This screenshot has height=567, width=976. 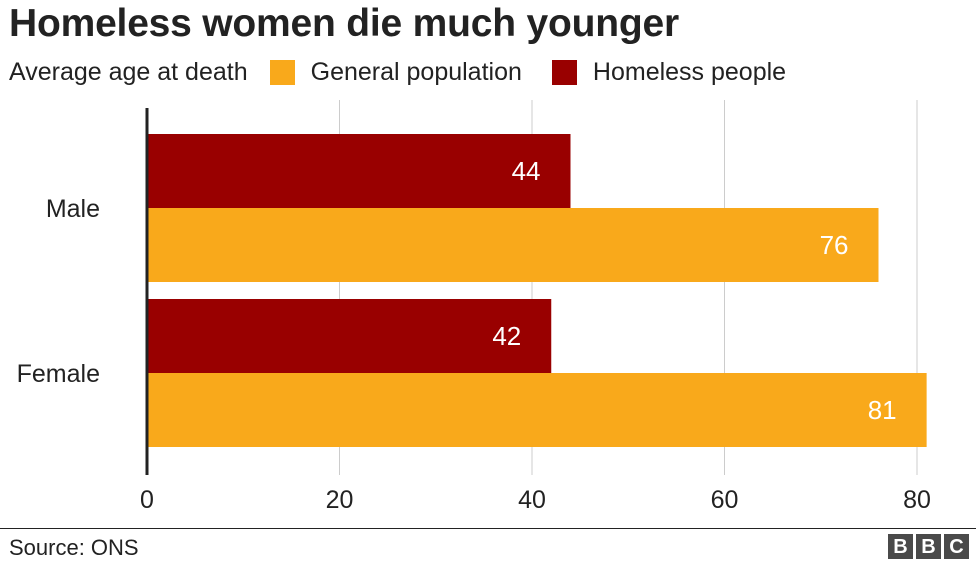 I want to click on bbc-logo-letter: C, so click(x=956, y=546).